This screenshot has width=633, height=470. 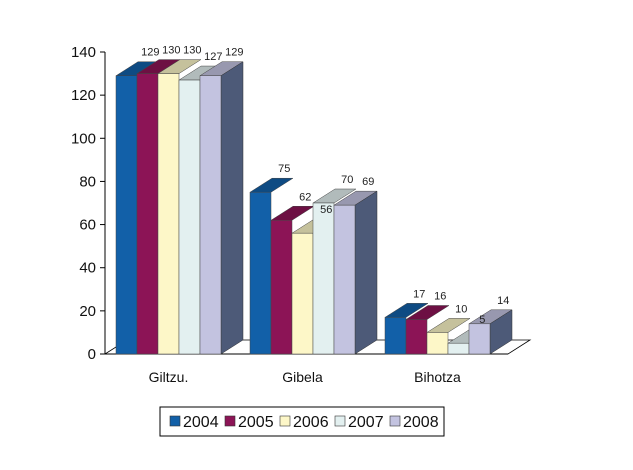 What do you see at coordinates (326, 210) in the screenshot?
I see `data-label-2006-Gibela: 56` at bounding box center [326, 210].